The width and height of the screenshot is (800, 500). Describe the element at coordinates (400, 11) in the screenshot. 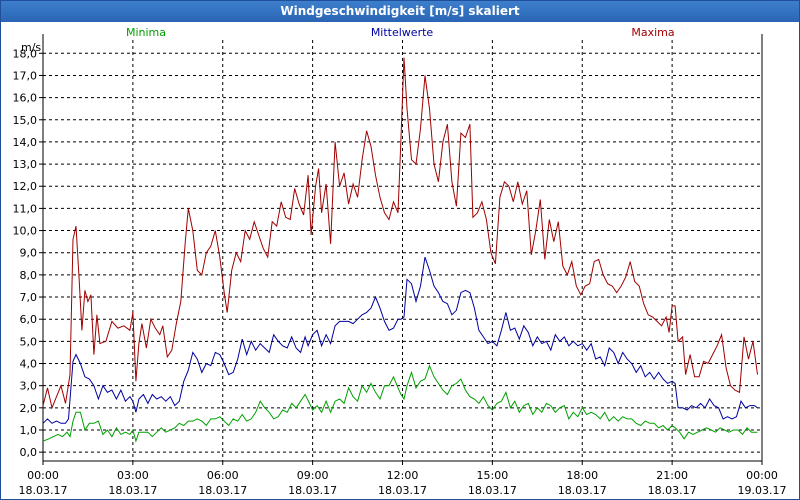

I see `window-title: Windgeschwindigkeit [m/s] skaliert` at that location.